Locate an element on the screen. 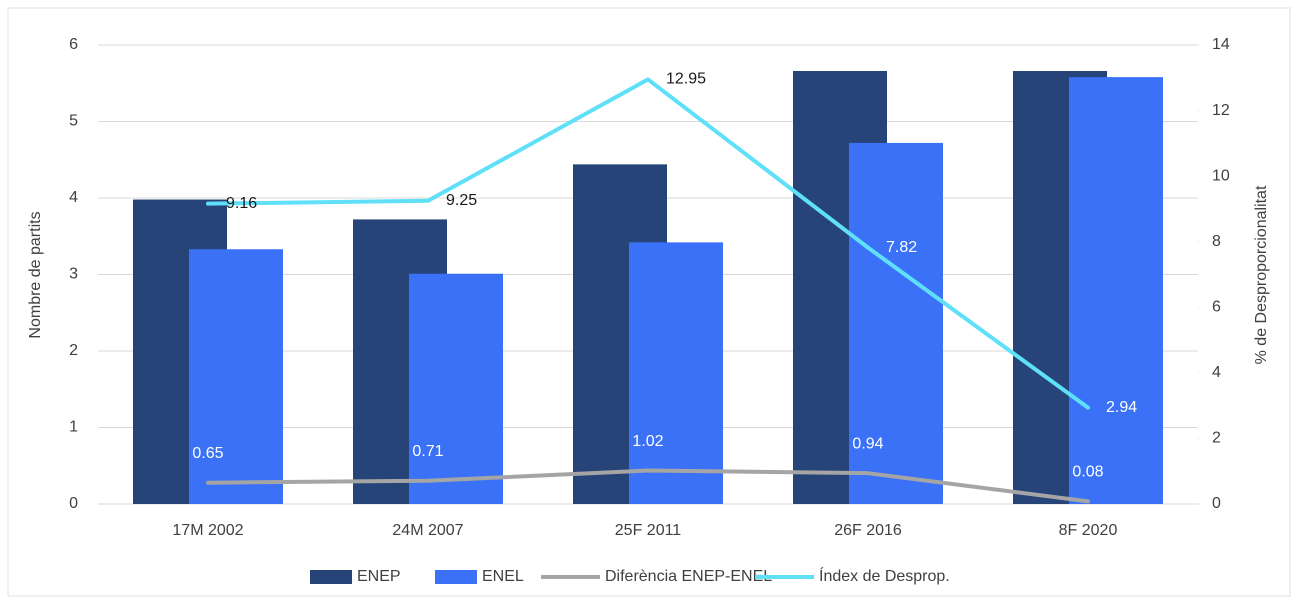  data-label: 1.02 is located at coordinates (647, 441).